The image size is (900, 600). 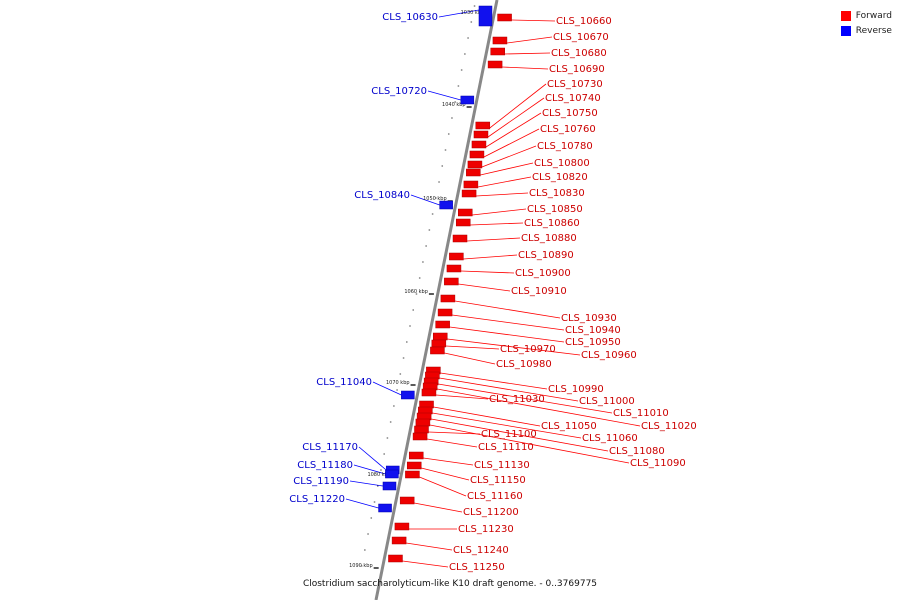 I want to click on tick-label: 1070 kbp, so click(x=398, y=383).